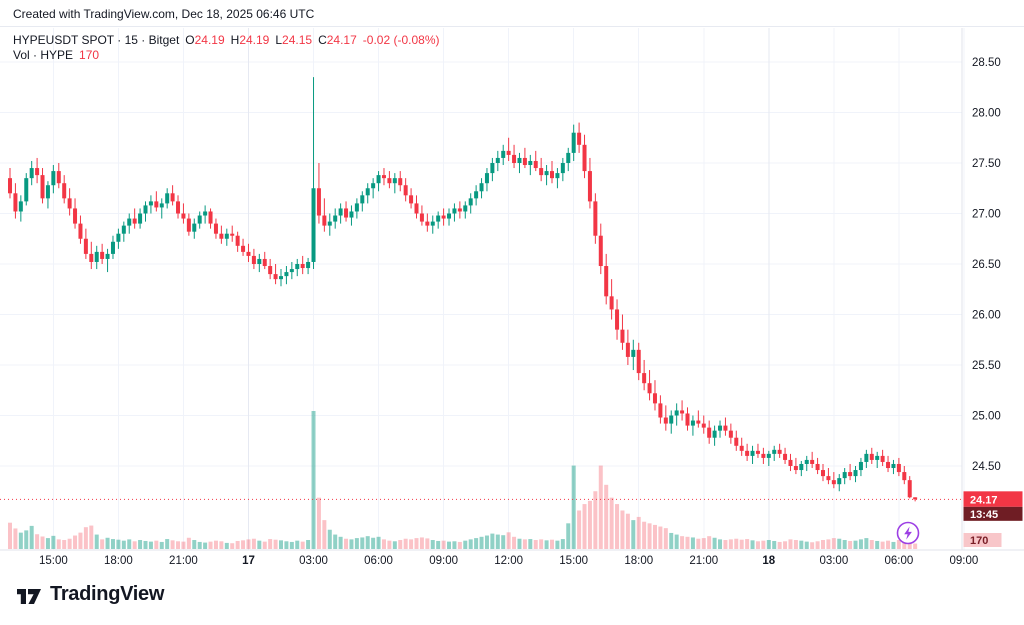 This screenshot has height=625, width=1024. What do you see at coordinates (986, 114) in the screenshot?
I see `price-tick-label: 28.00` at bounding box center [986, 114].